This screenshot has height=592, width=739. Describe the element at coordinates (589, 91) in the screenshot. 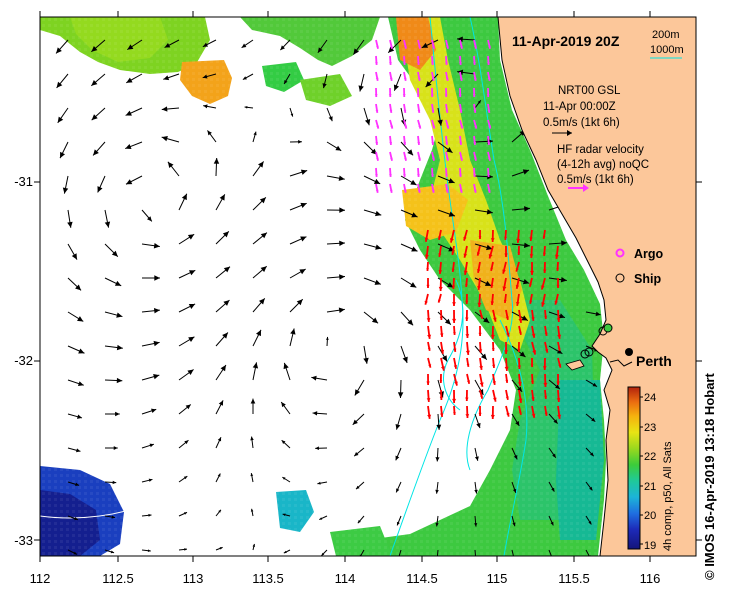

I see `gsl-legend-line1: NRT00 GSL` at that location.